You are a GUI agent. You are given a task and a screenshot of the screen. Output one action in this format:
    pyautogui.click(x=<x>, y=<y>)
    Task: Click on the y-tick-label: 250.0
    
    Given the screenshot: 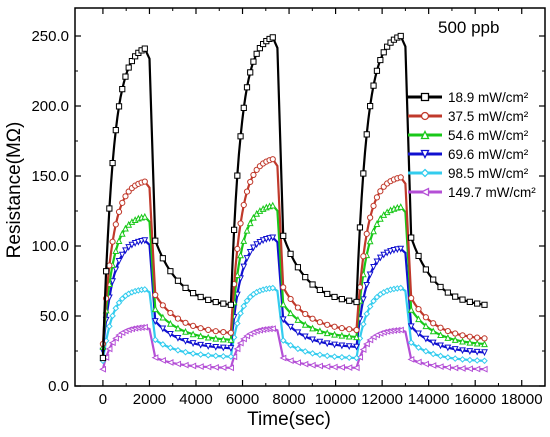 What is the action you would take?
    pyautogui.click(x=50, y=36)
    